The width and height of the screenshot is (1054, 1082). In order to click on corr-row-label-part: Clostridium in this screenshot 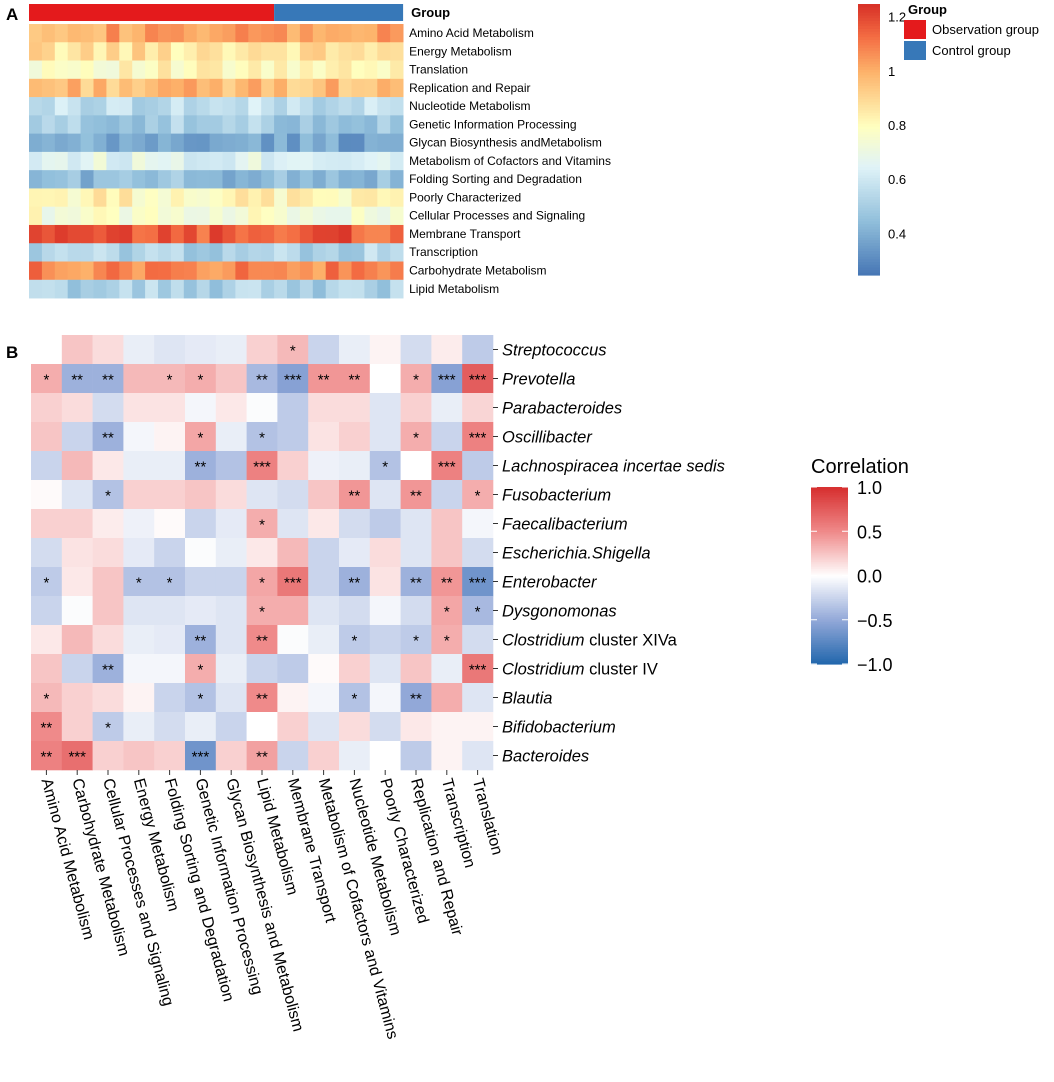, I will do `click(543, 670)`.